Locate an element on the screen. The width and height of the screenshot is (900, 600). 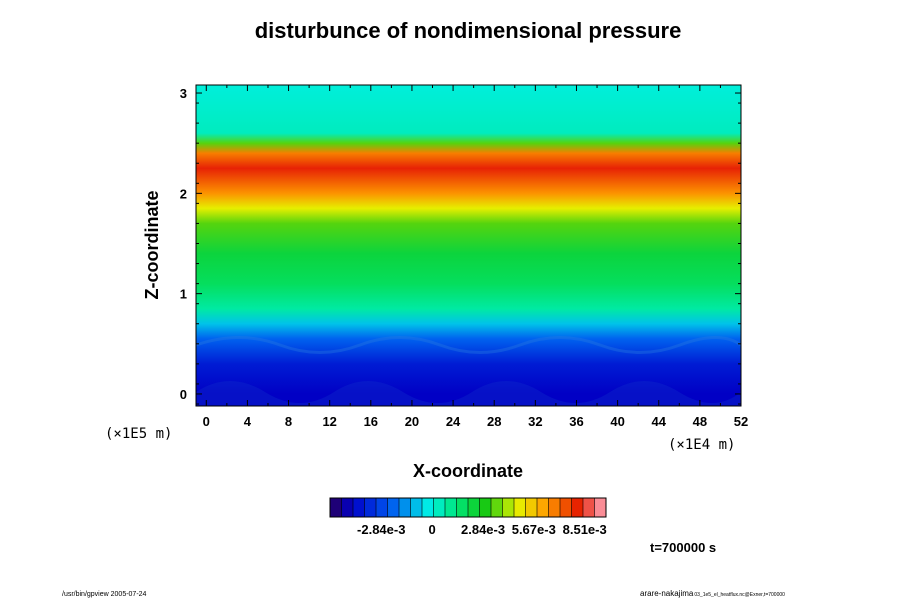
colorbar-tick-label: 2.84e-3 is located at coordinates (483, 529).